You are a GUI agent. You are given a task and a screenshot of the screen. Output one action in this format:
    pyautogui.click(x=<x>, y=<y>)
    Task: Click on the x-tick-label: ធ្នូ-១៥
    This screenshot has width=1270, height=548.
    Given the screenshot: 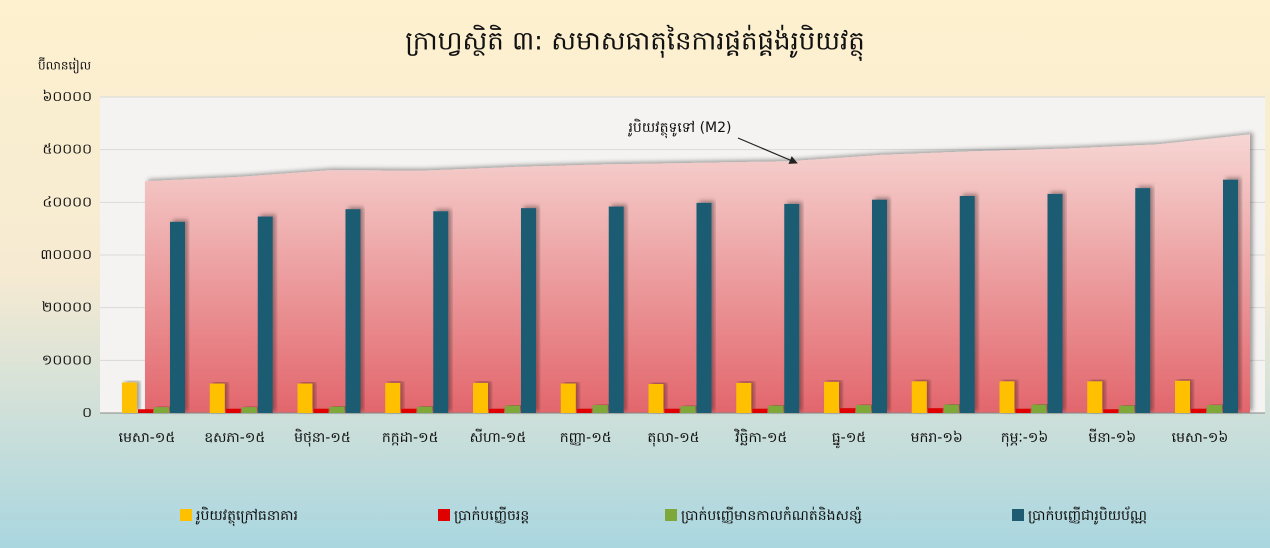 What is the action you would take?
    pyautogui.click(x=849, y=439)
    